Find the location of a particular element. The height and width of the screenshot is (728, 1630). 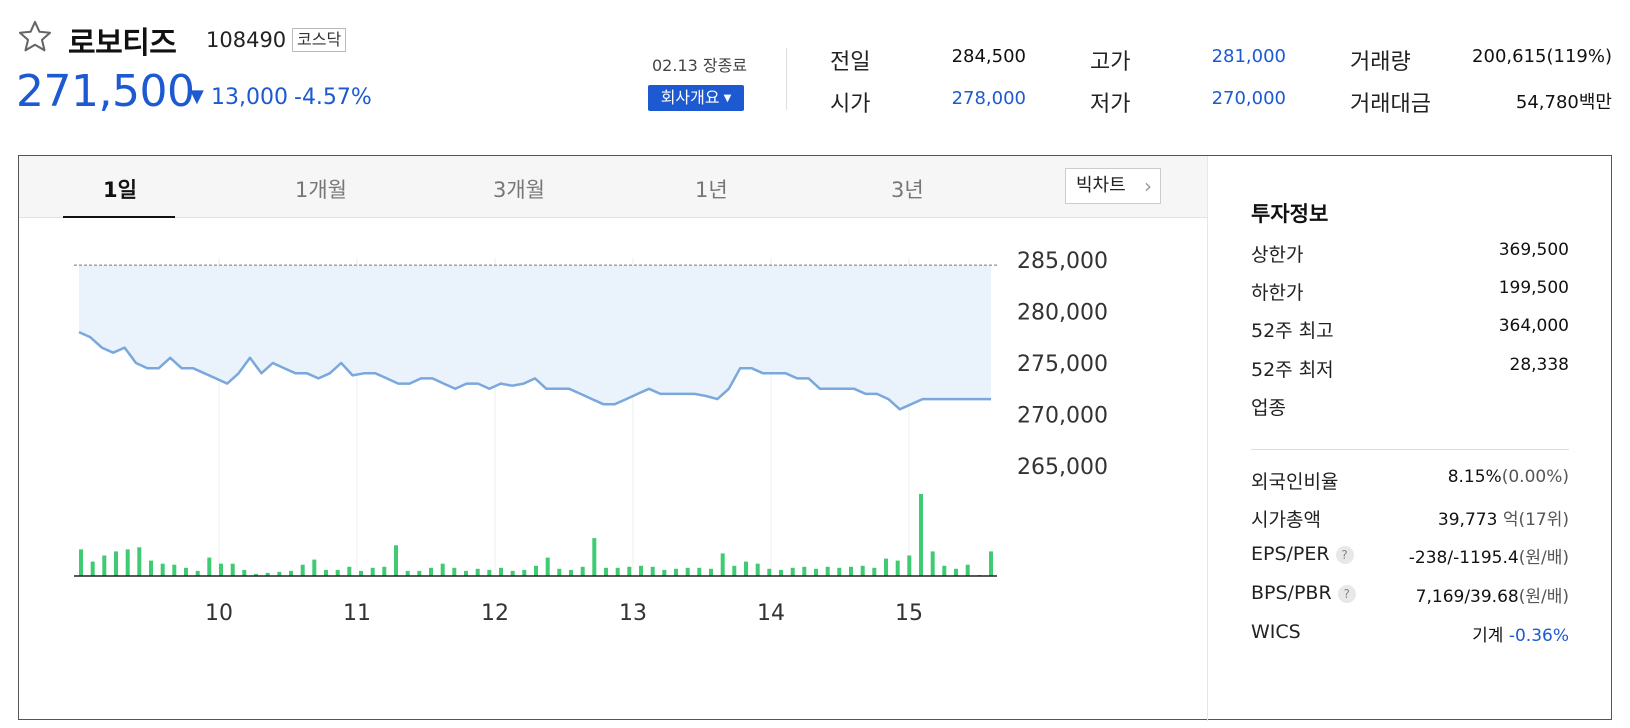

company-overview-button: 회사개요 ▼ is located at coordinates (696, 98).